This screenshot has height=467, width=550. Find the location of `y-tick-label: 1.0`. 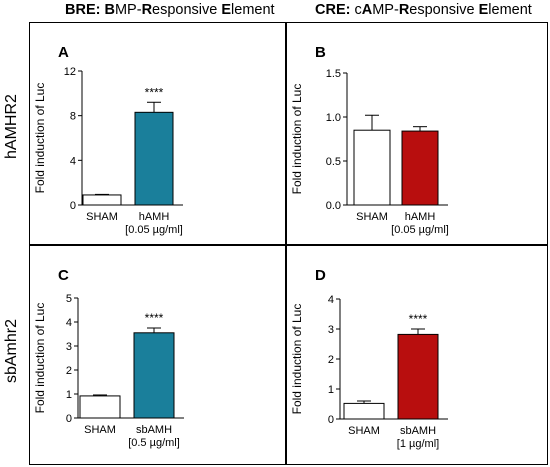

y-tick-label: 1.0 is located at coordinates (333, 118).